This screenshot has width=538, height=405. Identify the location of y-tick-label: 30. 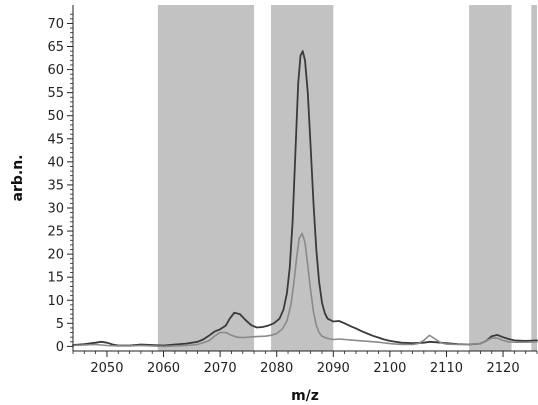
(55, 208).